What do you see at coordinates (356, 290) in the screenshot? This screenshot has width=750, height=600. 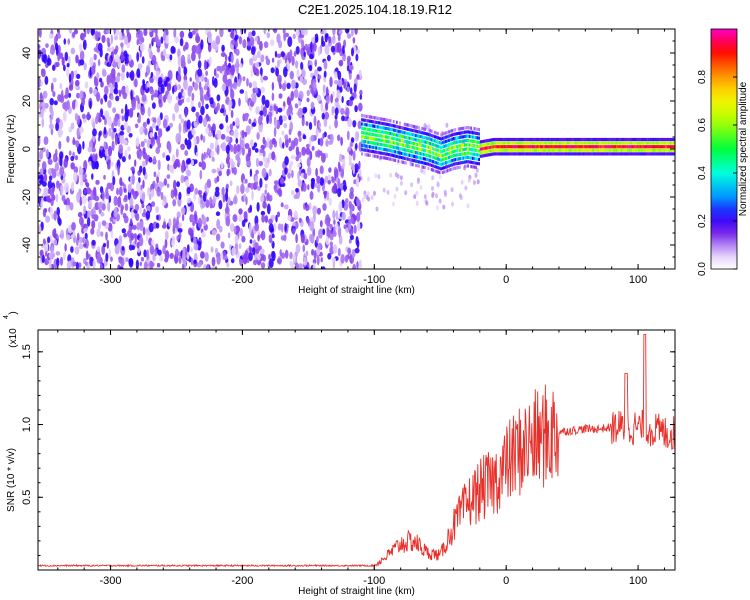 I see `x-axis-label: Height of straight line (km)` at bounding box center [356, 290].